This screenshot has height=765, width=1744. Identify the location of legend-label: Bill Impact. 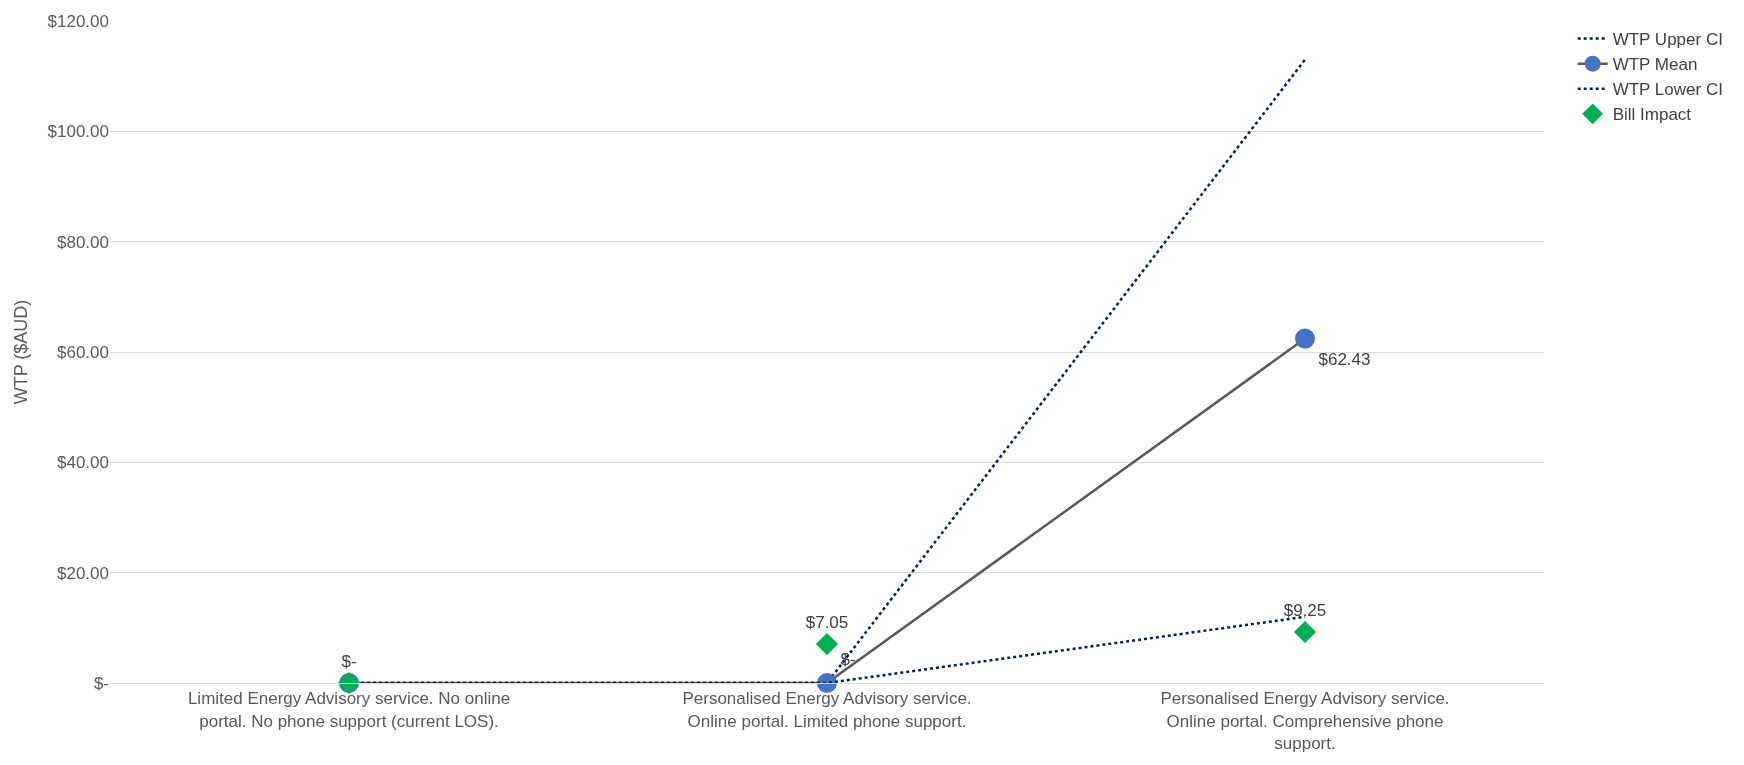
(1652, 115).